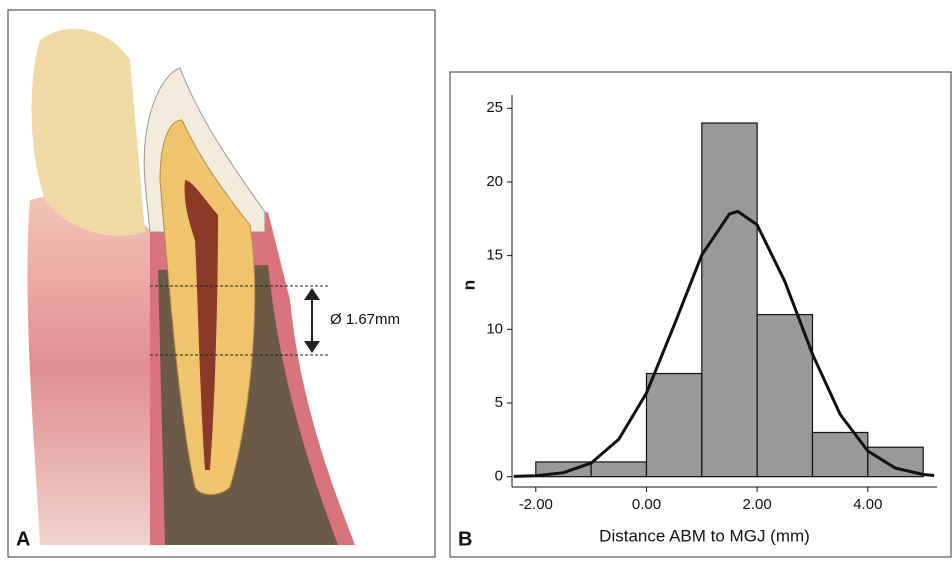  I want to click on x-tick-label: -2.00, so click(536, 504).